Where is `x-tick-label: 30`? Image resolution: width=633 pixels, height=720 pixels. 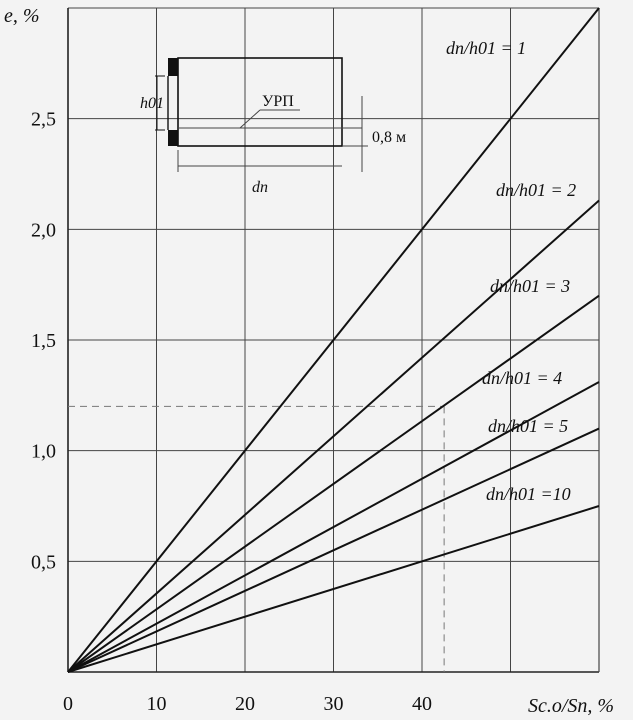
x-tick-label: 30 is located at coordinates (334, 704).